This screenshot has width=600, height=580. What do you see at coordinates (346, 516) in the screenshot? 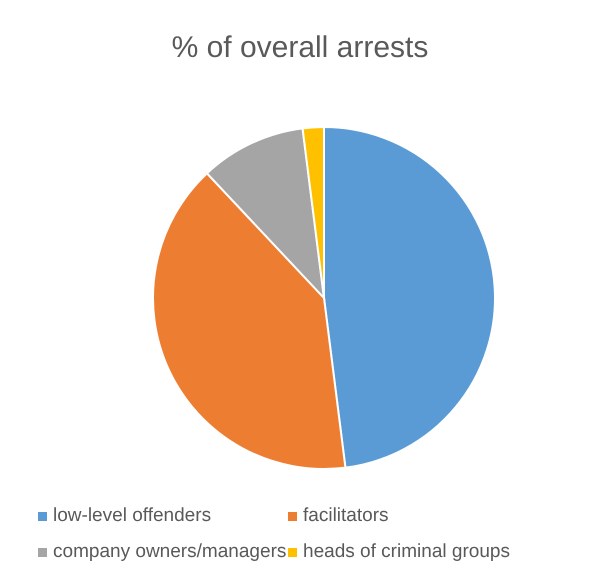
I see `legend-label: facilitators` at bounding box center [346, 516].